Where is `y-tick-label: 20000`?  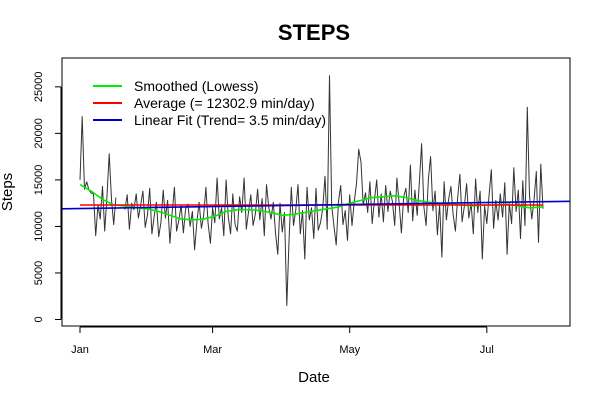
y-tick-label: 20000 is located at coordinates (39, 133).